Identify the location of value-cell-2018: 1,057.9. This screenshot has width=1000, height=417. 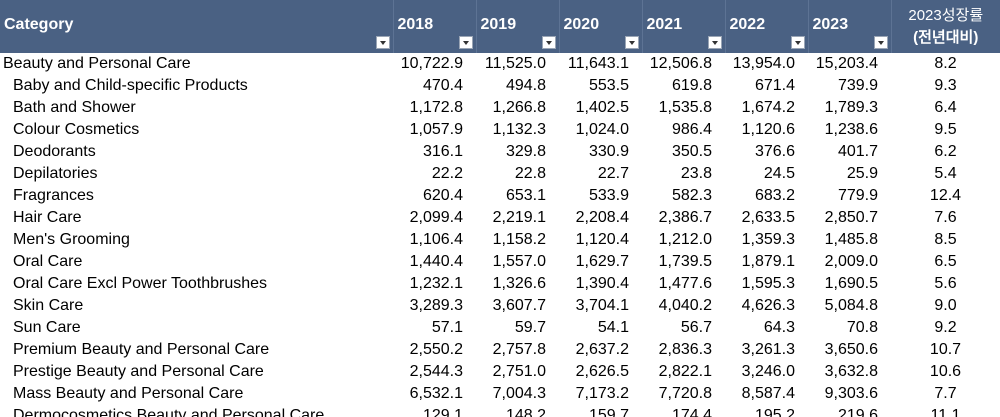
(436, 129).